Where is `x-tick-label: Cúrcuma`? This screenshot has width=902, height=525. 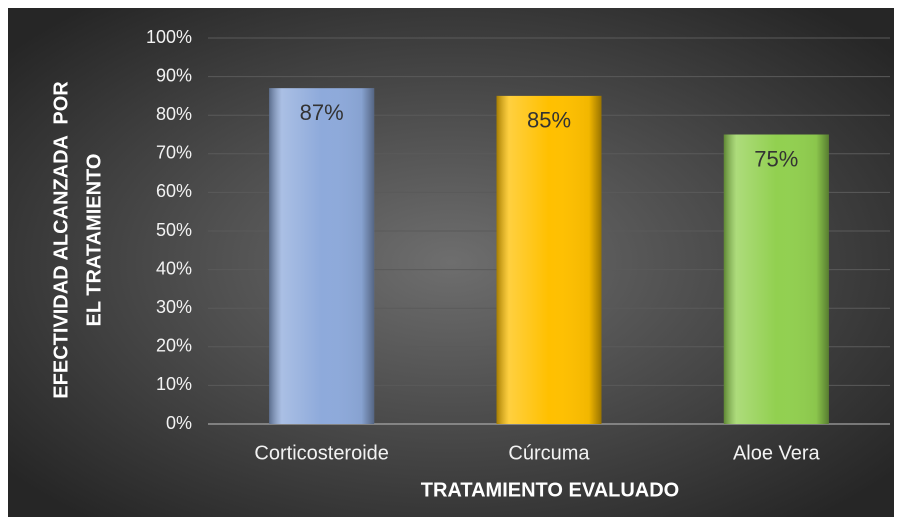
x-tick-label: Cúrcuma is located at coordinates (549, 453).